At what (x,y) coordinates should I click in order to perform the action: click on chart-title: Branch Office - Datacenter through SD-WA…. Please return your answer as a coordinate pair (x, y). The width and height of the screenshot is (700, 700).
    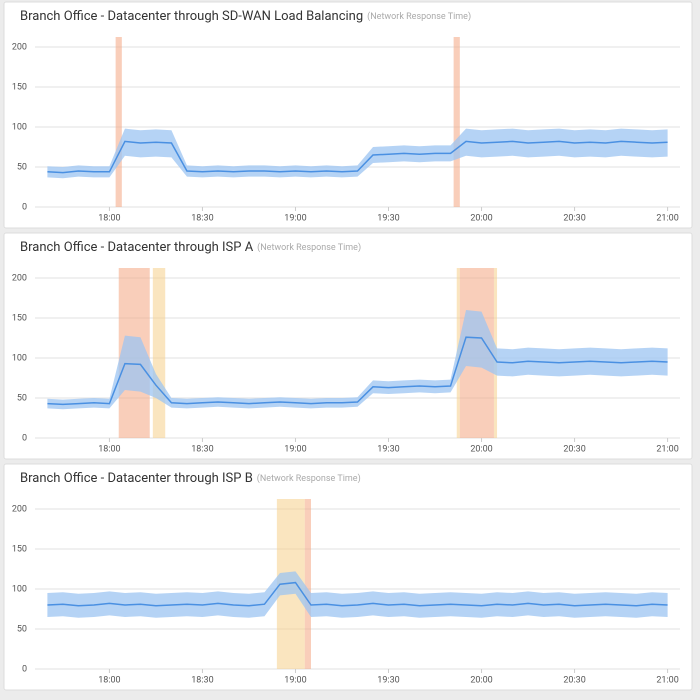
    Looking at the image, I should click on (245, 16).